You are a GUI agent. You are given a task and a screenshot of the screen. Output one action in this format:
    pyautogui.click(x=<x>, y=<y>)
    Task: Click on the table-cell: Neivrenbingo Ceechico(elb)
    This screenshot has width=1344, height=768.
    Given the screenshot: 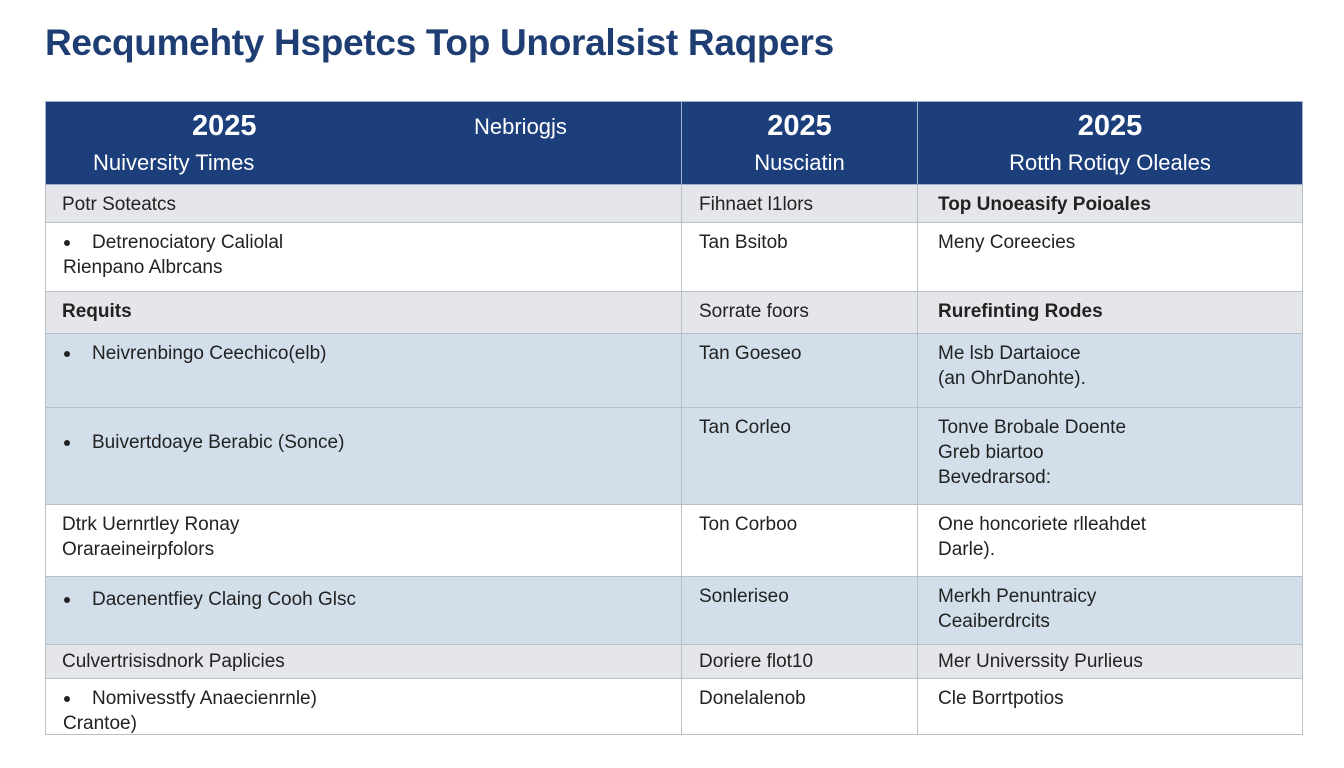 What is the action you would take?
    pyautogui.click(x=363, y=370)
    